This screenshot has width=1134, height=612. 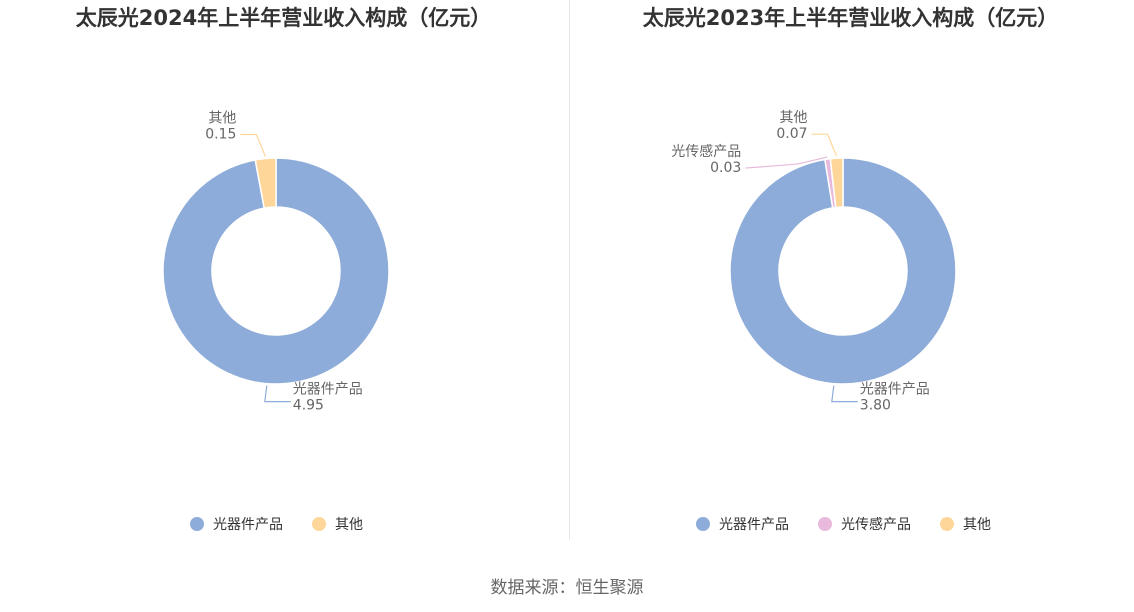 What do you see at coordinates (569, 270) in the screenshot?
I see `panel-divider` at bounding box center [569, 270].